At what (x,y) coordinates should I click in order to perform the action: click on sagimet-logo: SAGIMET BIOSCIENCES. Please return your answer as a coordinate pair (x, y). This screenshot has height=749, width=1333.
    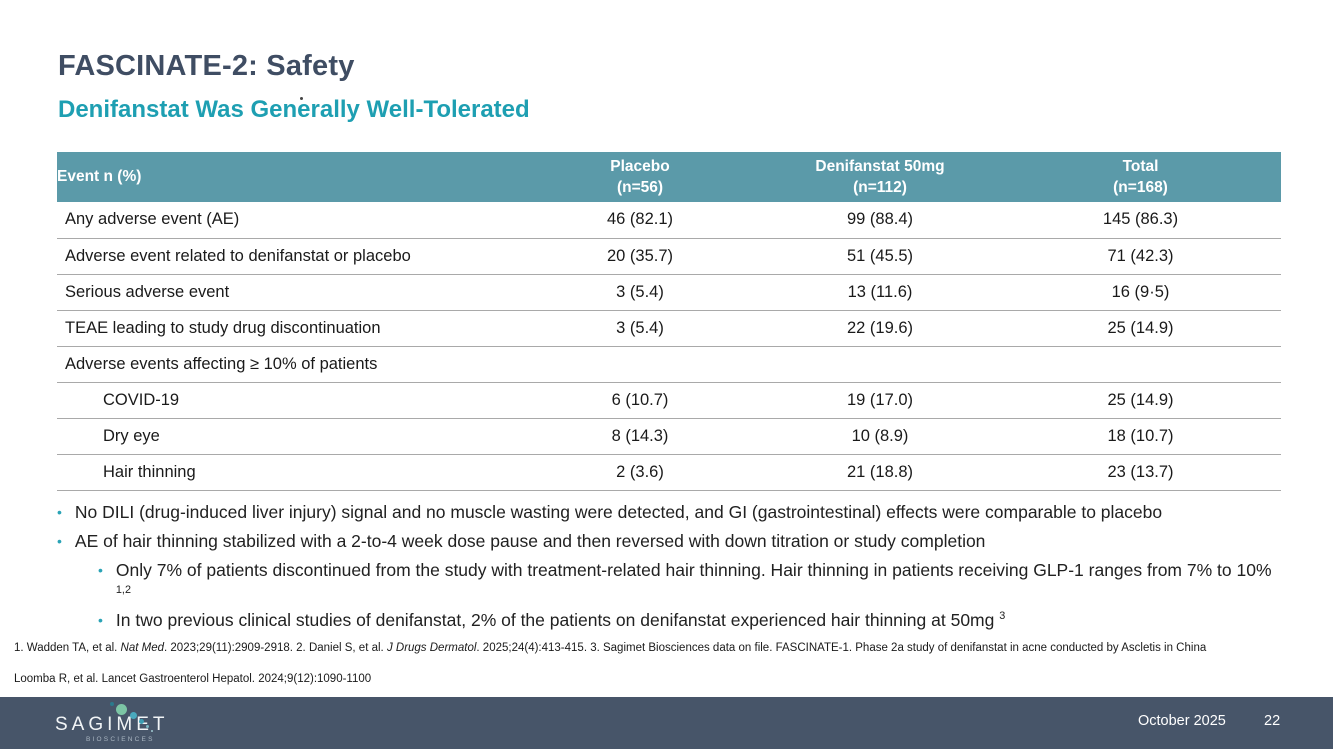
    Looking at the image, I should click on (135, 724).